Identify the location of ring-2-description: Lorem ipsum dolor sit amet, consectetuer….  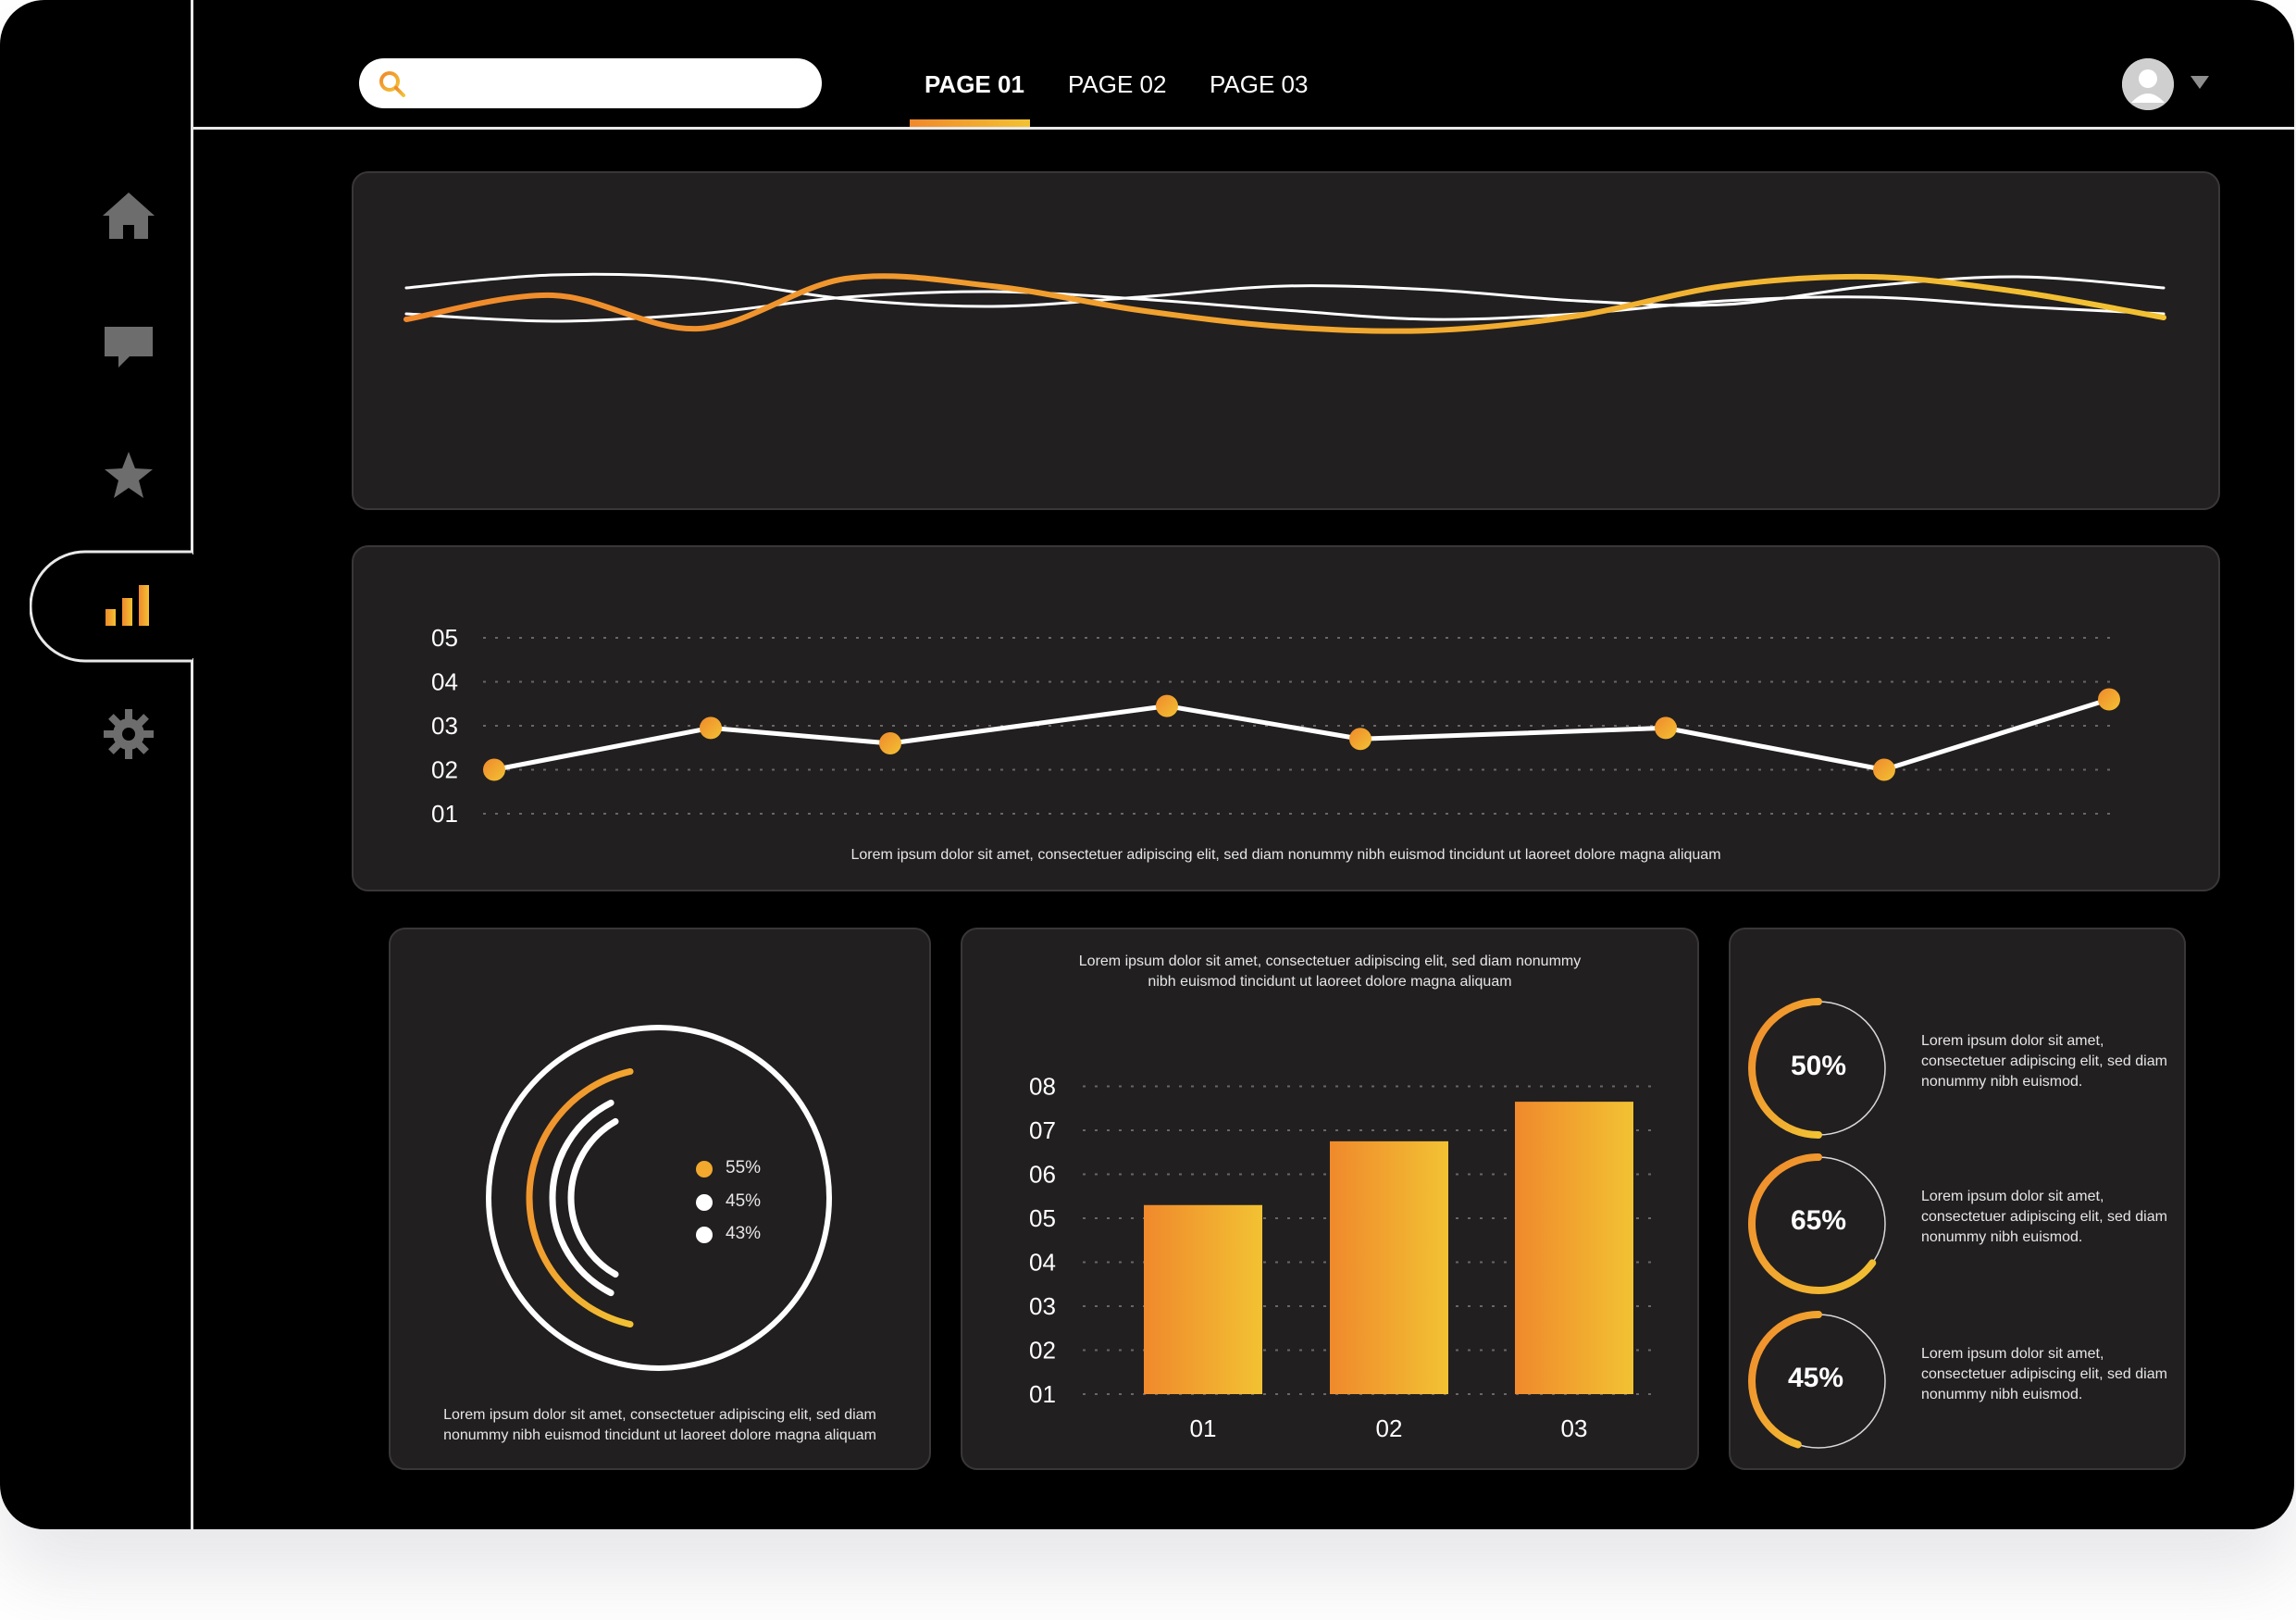
(2044, 1217).